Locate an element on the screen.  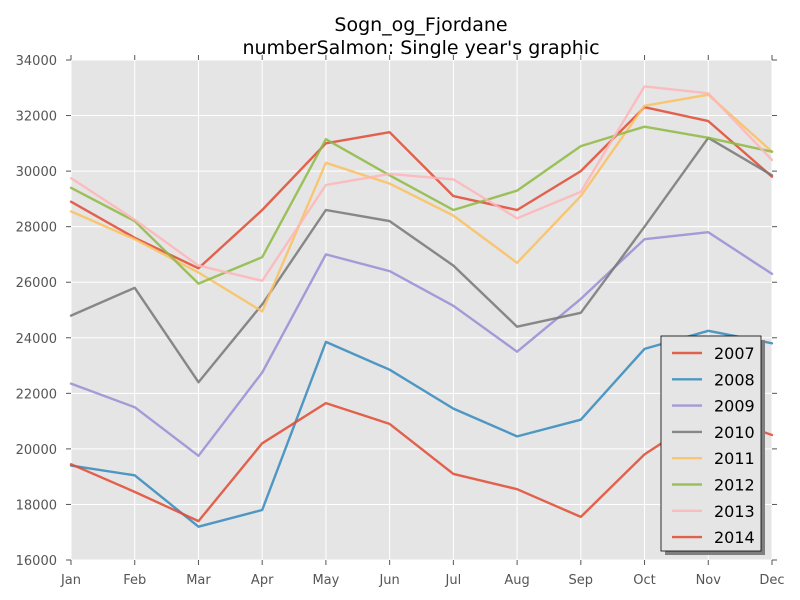
y-tick-label: 34000 is located at coordinates (36, 61).